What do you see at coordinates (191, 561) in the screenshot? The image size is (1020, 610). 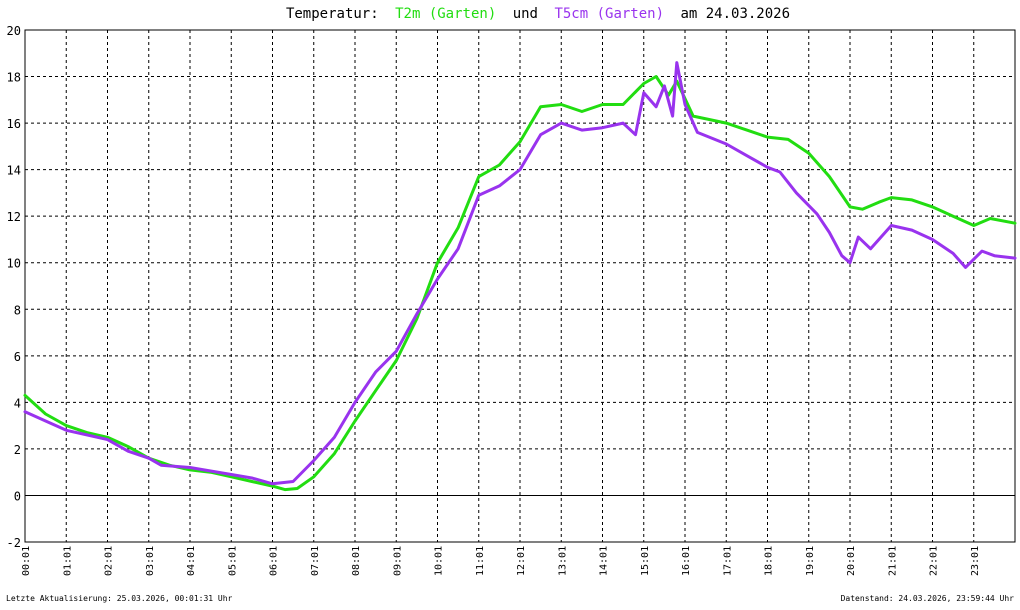 I see `x-tick-label: 04:01` at bounding box center [191, 561].